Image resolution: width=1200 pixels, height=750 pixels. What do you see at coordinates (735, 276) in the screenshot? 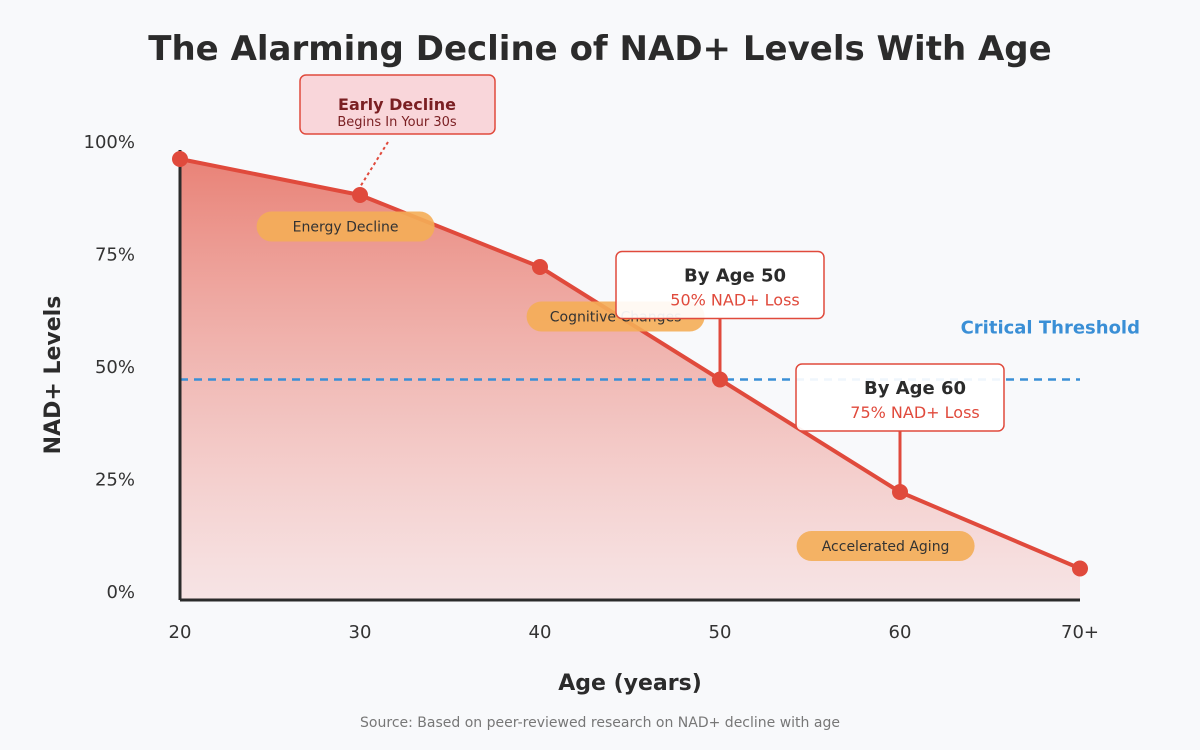
I see `callout-title: By Age 50` at bounding box center [735, 276].